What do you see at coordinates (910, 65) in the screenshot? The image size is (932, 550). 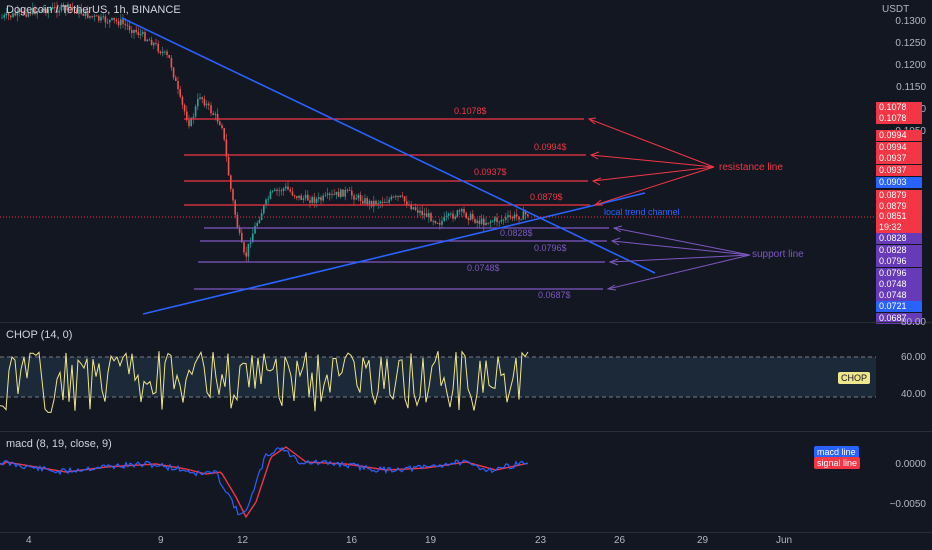 I see `price-axis-tick: 0.1200` at bounding box center [910, 65].